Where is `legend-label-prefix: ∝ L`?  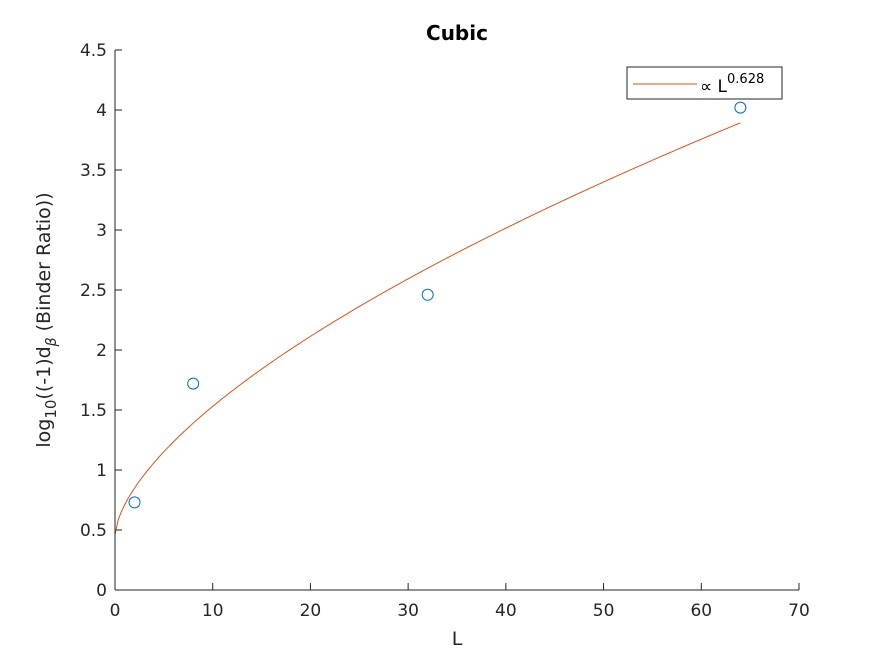
legend-label-prefix: ∝ L is located at coordinates (714, 87).